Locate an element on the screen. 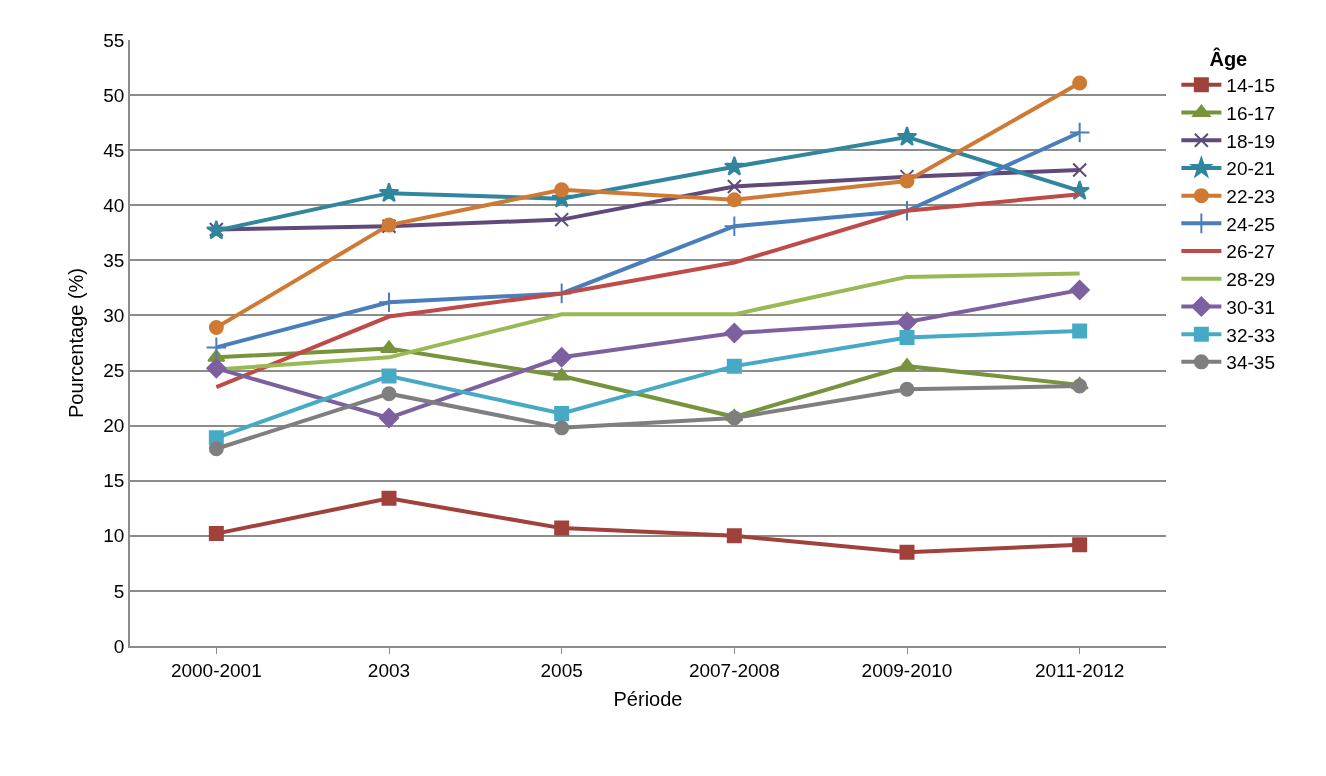  y-tick-label: 40 is located at coordinates (114, 205).